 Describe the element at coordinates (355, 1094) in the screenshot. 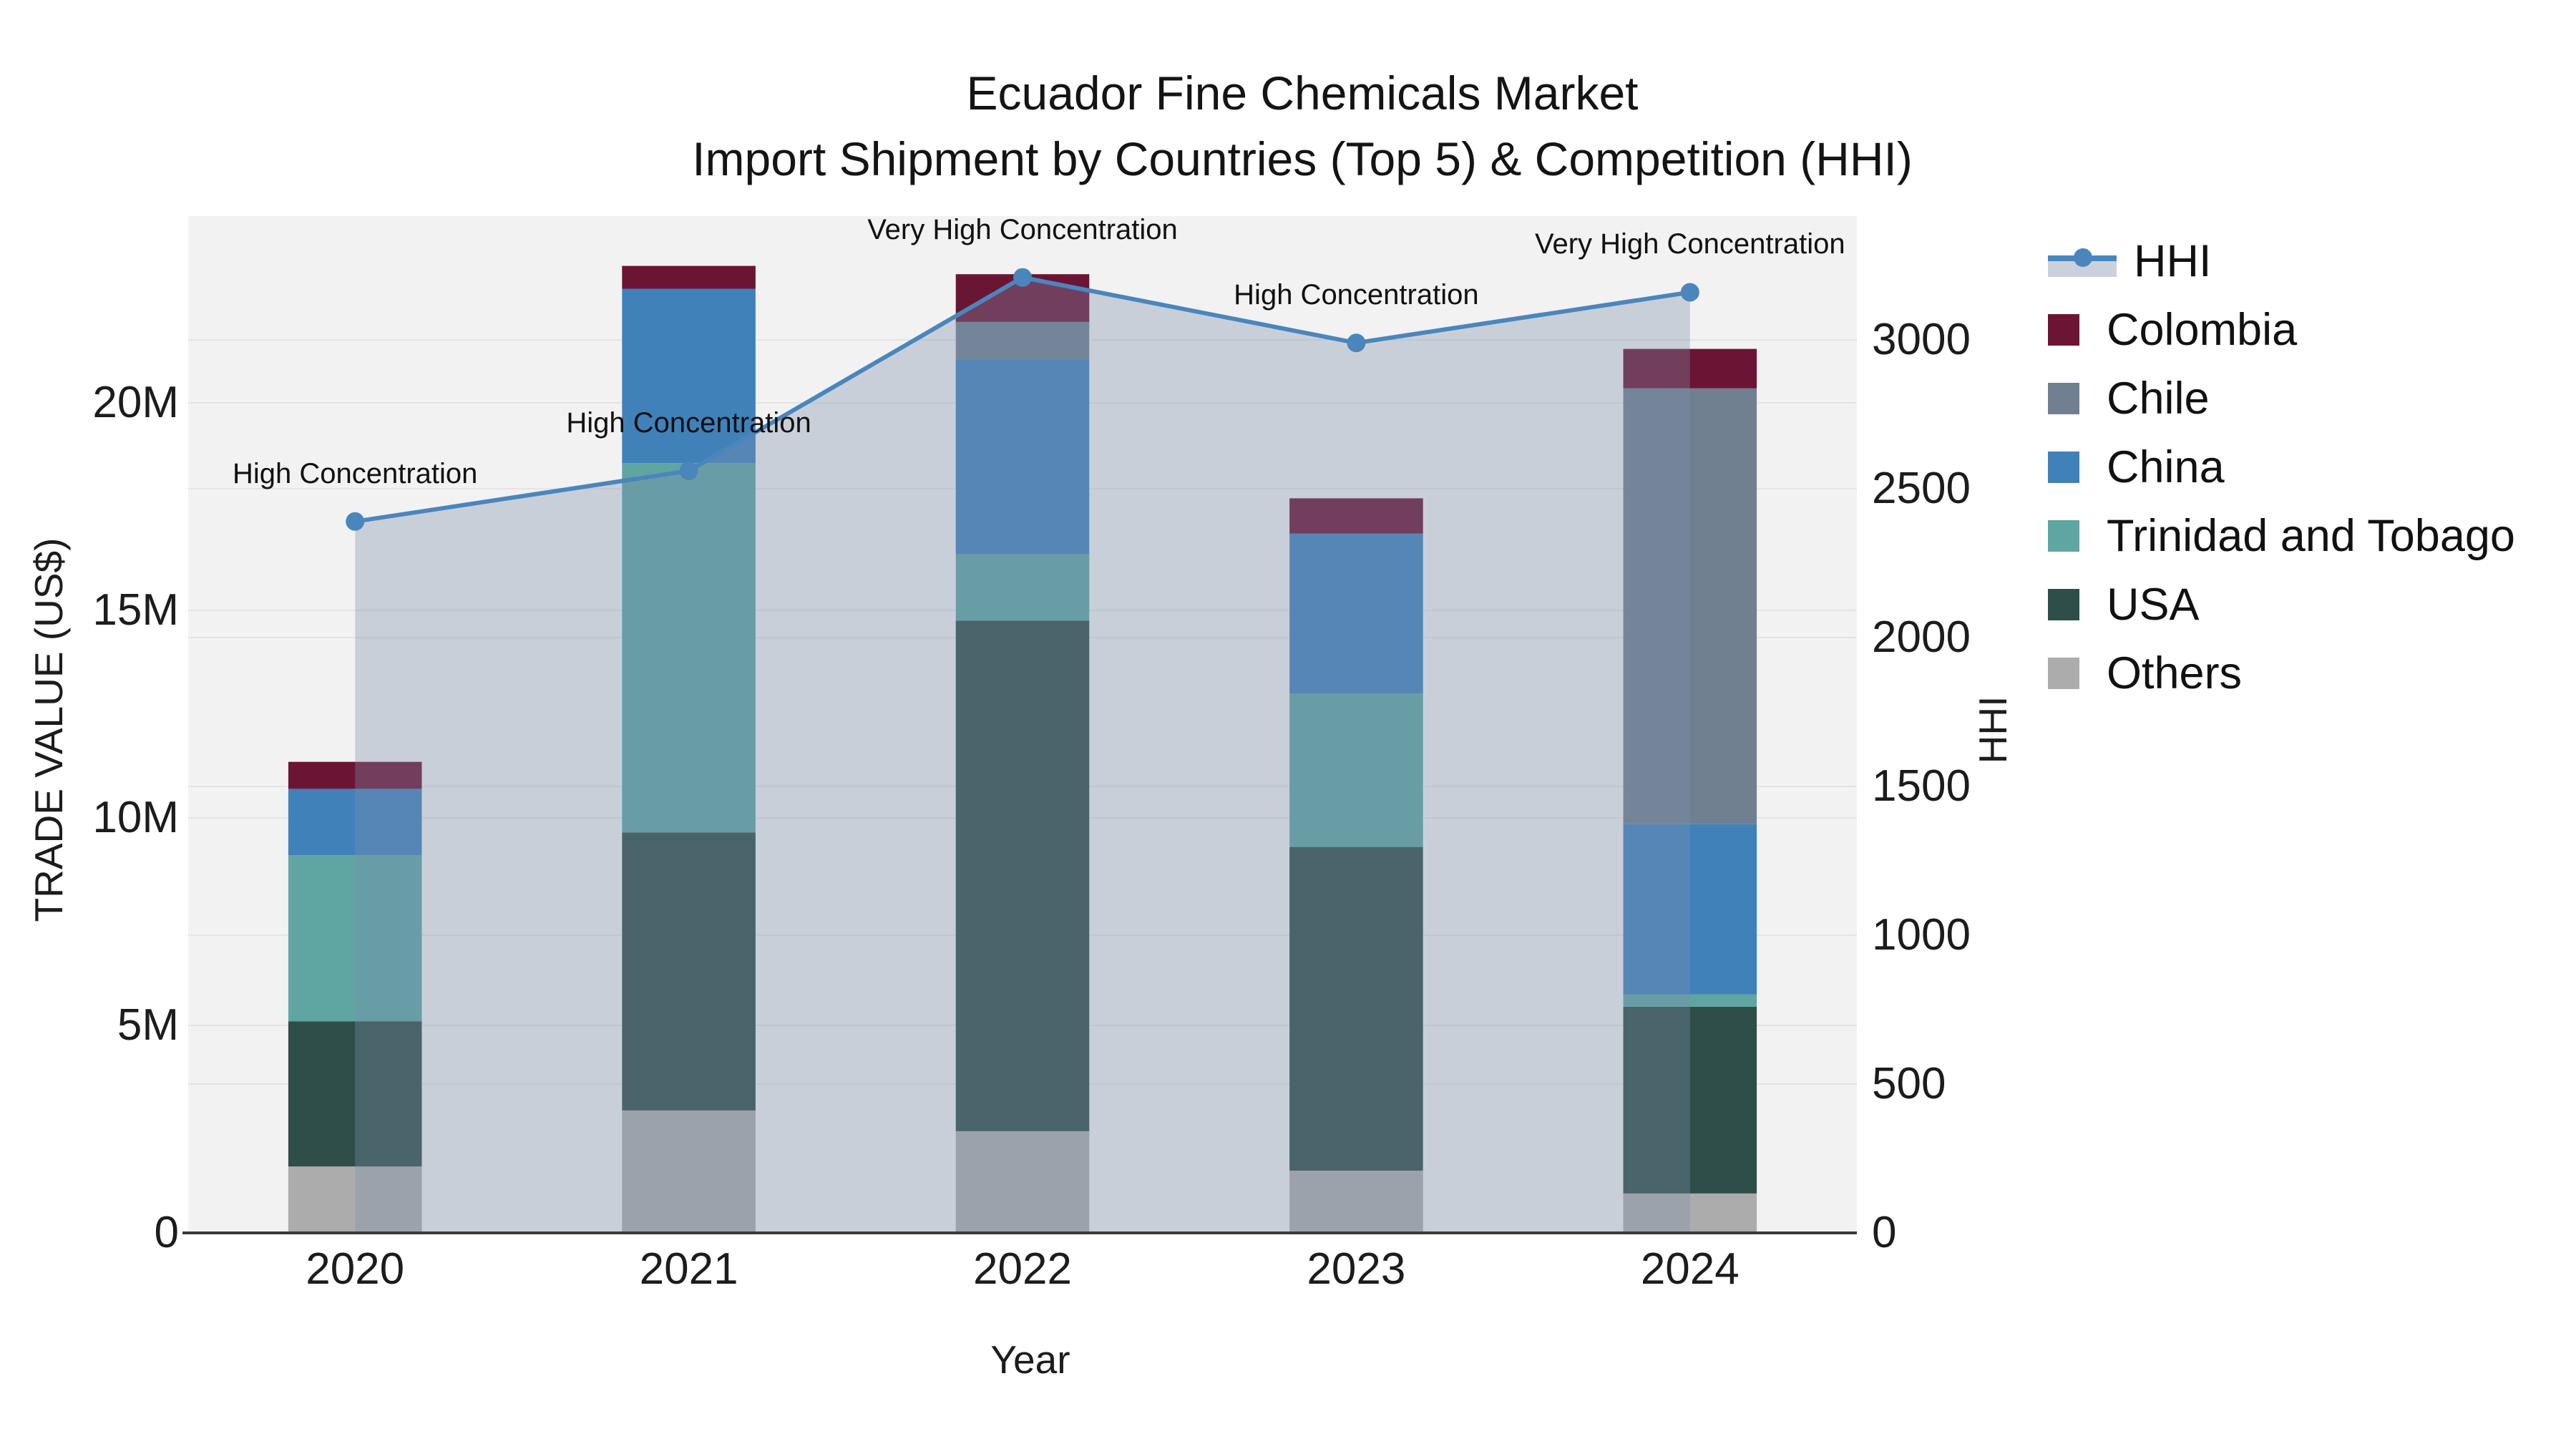

I see `bar-segment-2020-usa` at that location.